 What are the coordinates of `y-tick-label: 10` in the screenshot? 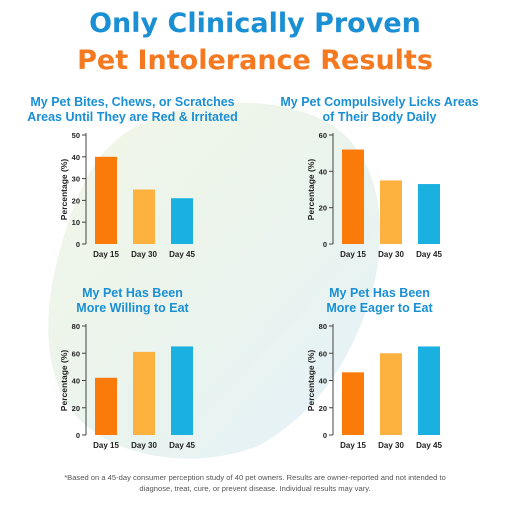 It's located at (76, 222).